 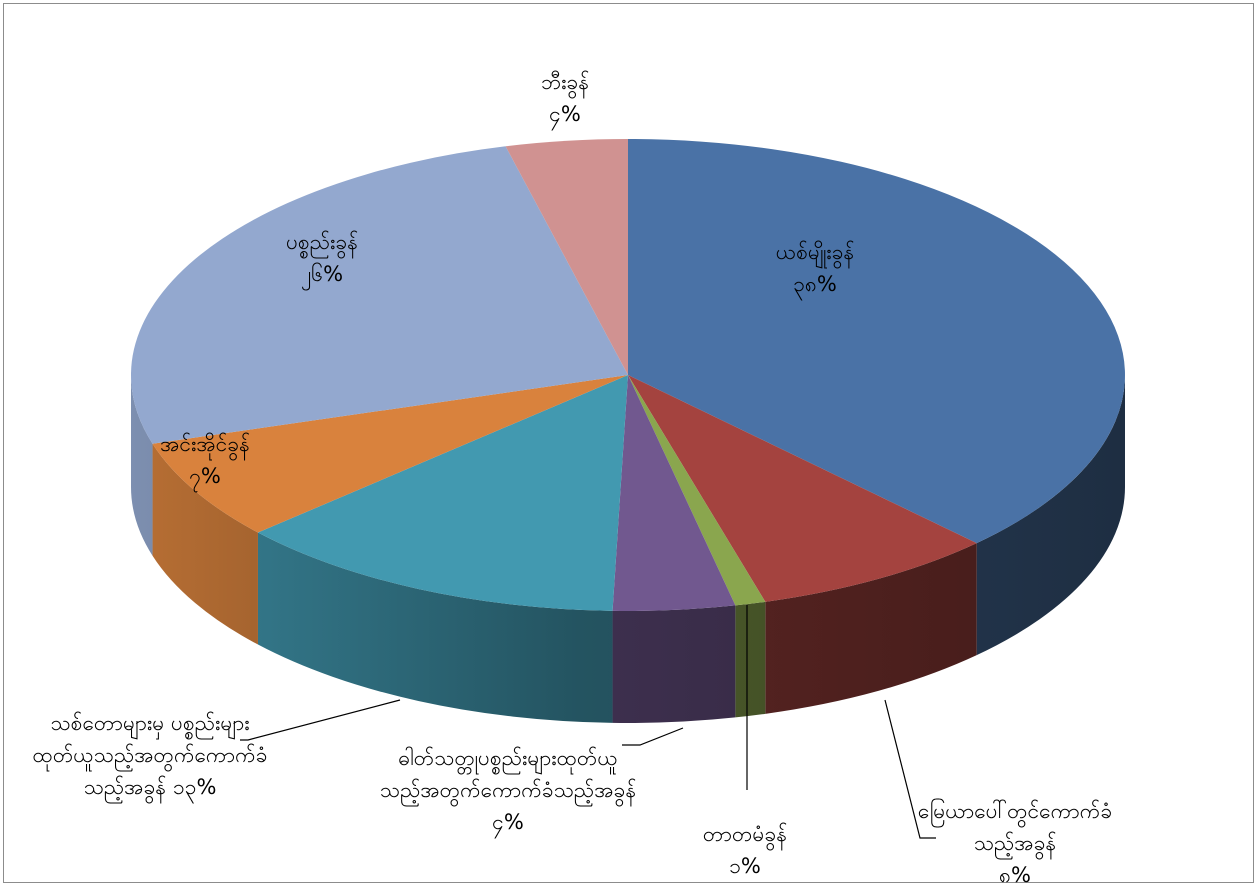 I want to click on data-label: ယစ်မျိုးခွန်၃၈%, so click(x=815, y=268).